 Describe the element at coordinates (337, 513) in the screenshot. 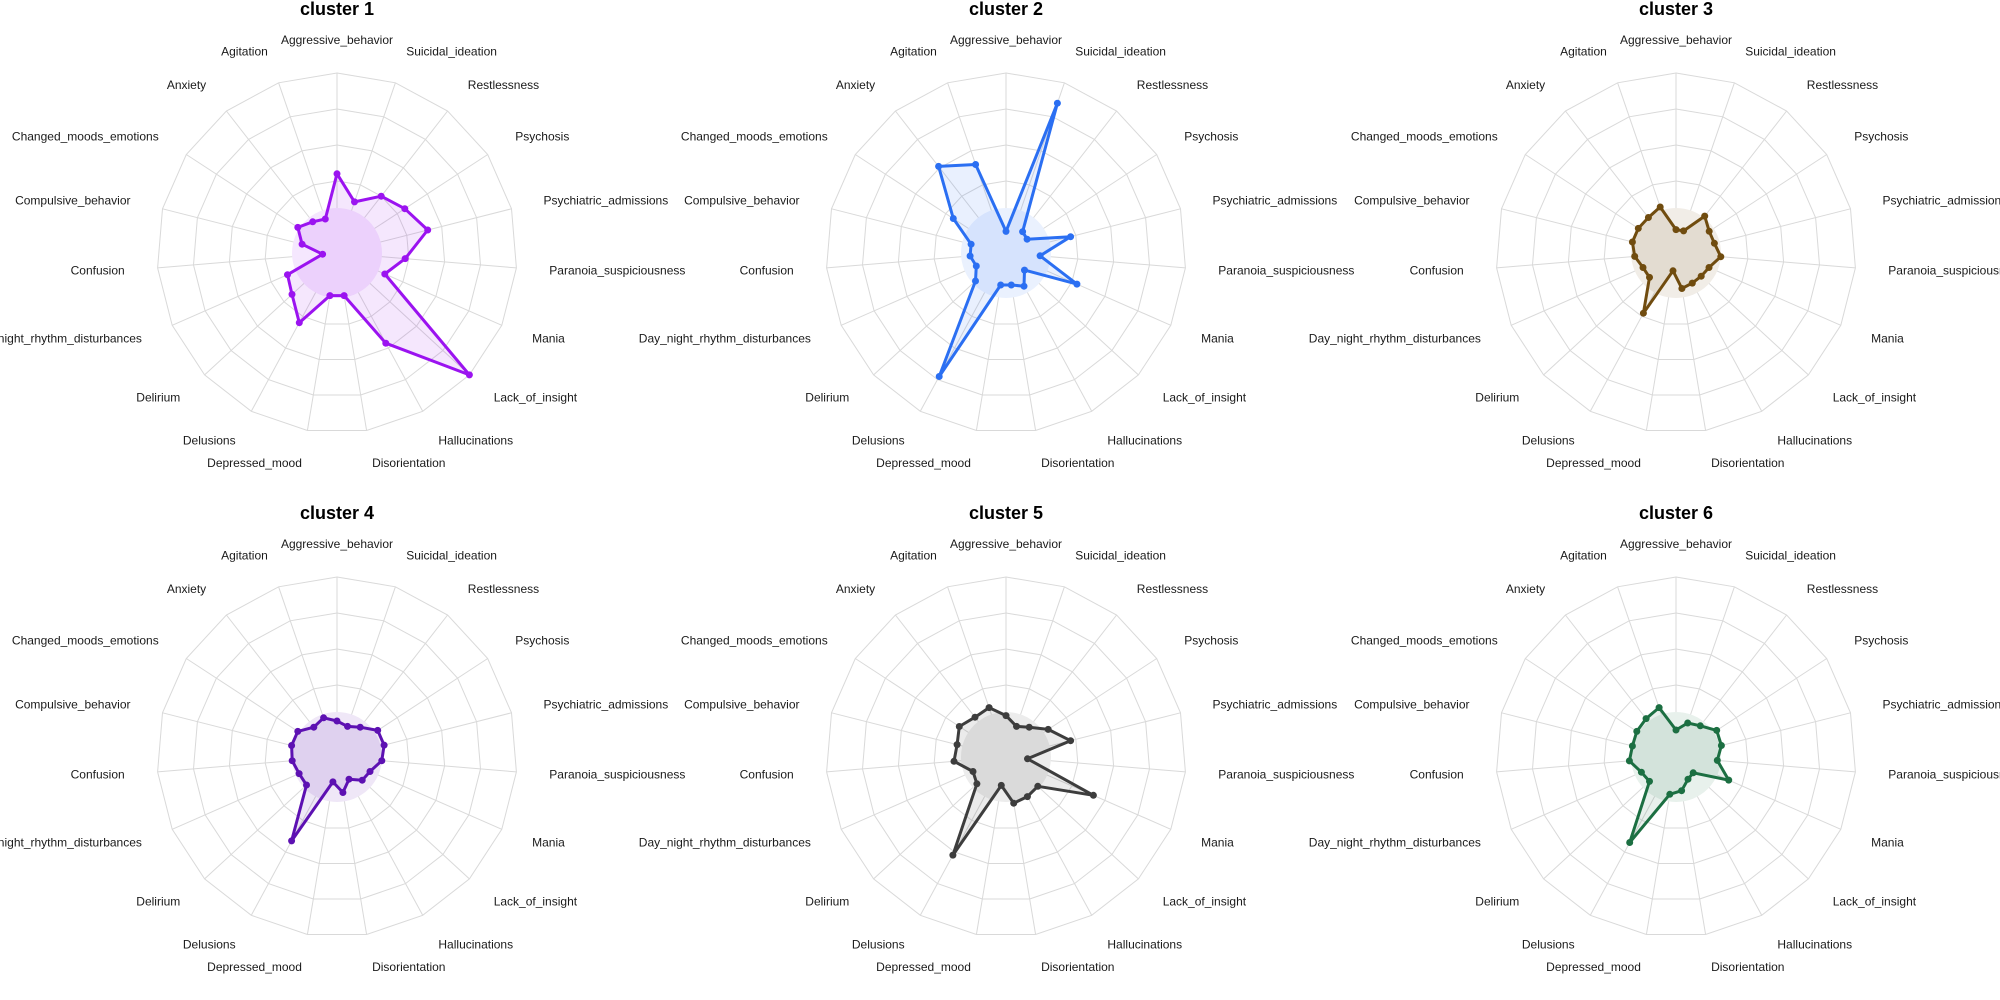

I see `chart-title: cluster 4` at that location.